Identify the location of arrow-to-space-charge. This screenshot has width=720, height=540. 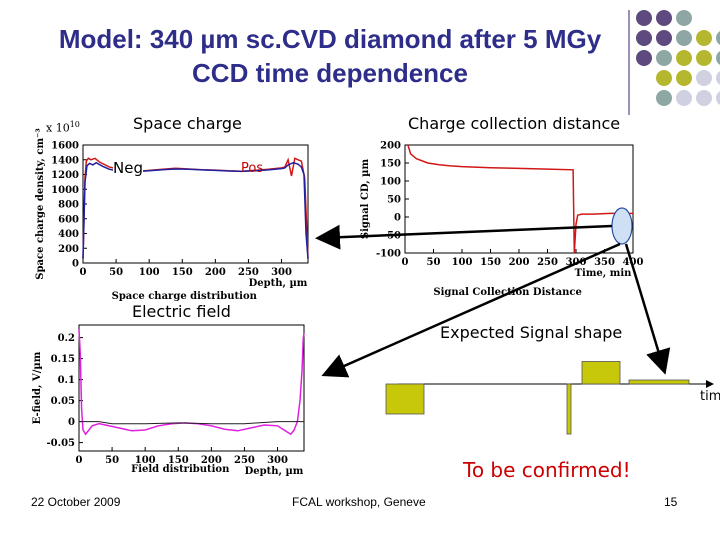
(464, 237).